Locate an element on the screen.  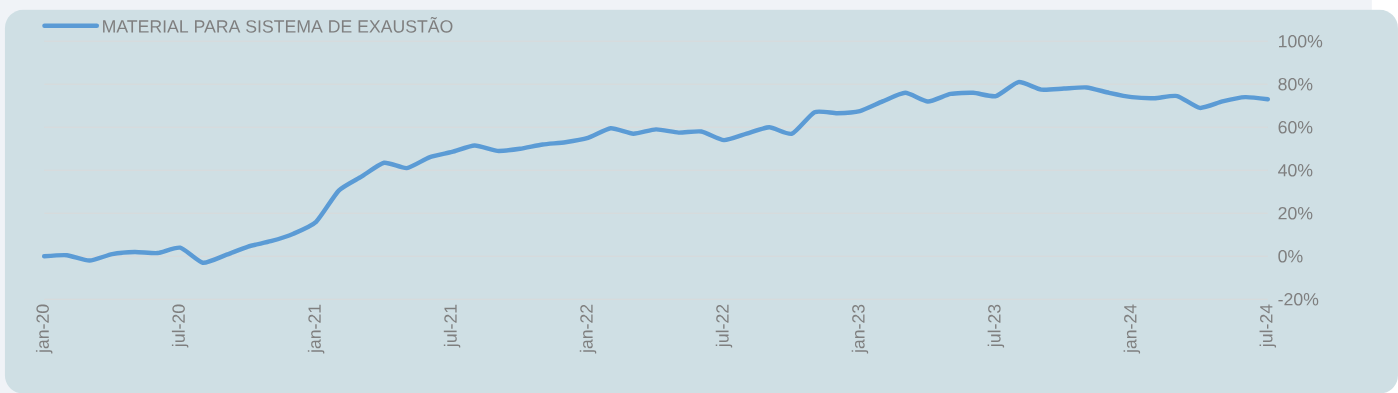
x-tick-label: jul-22 is located at coordinates (724, 326).